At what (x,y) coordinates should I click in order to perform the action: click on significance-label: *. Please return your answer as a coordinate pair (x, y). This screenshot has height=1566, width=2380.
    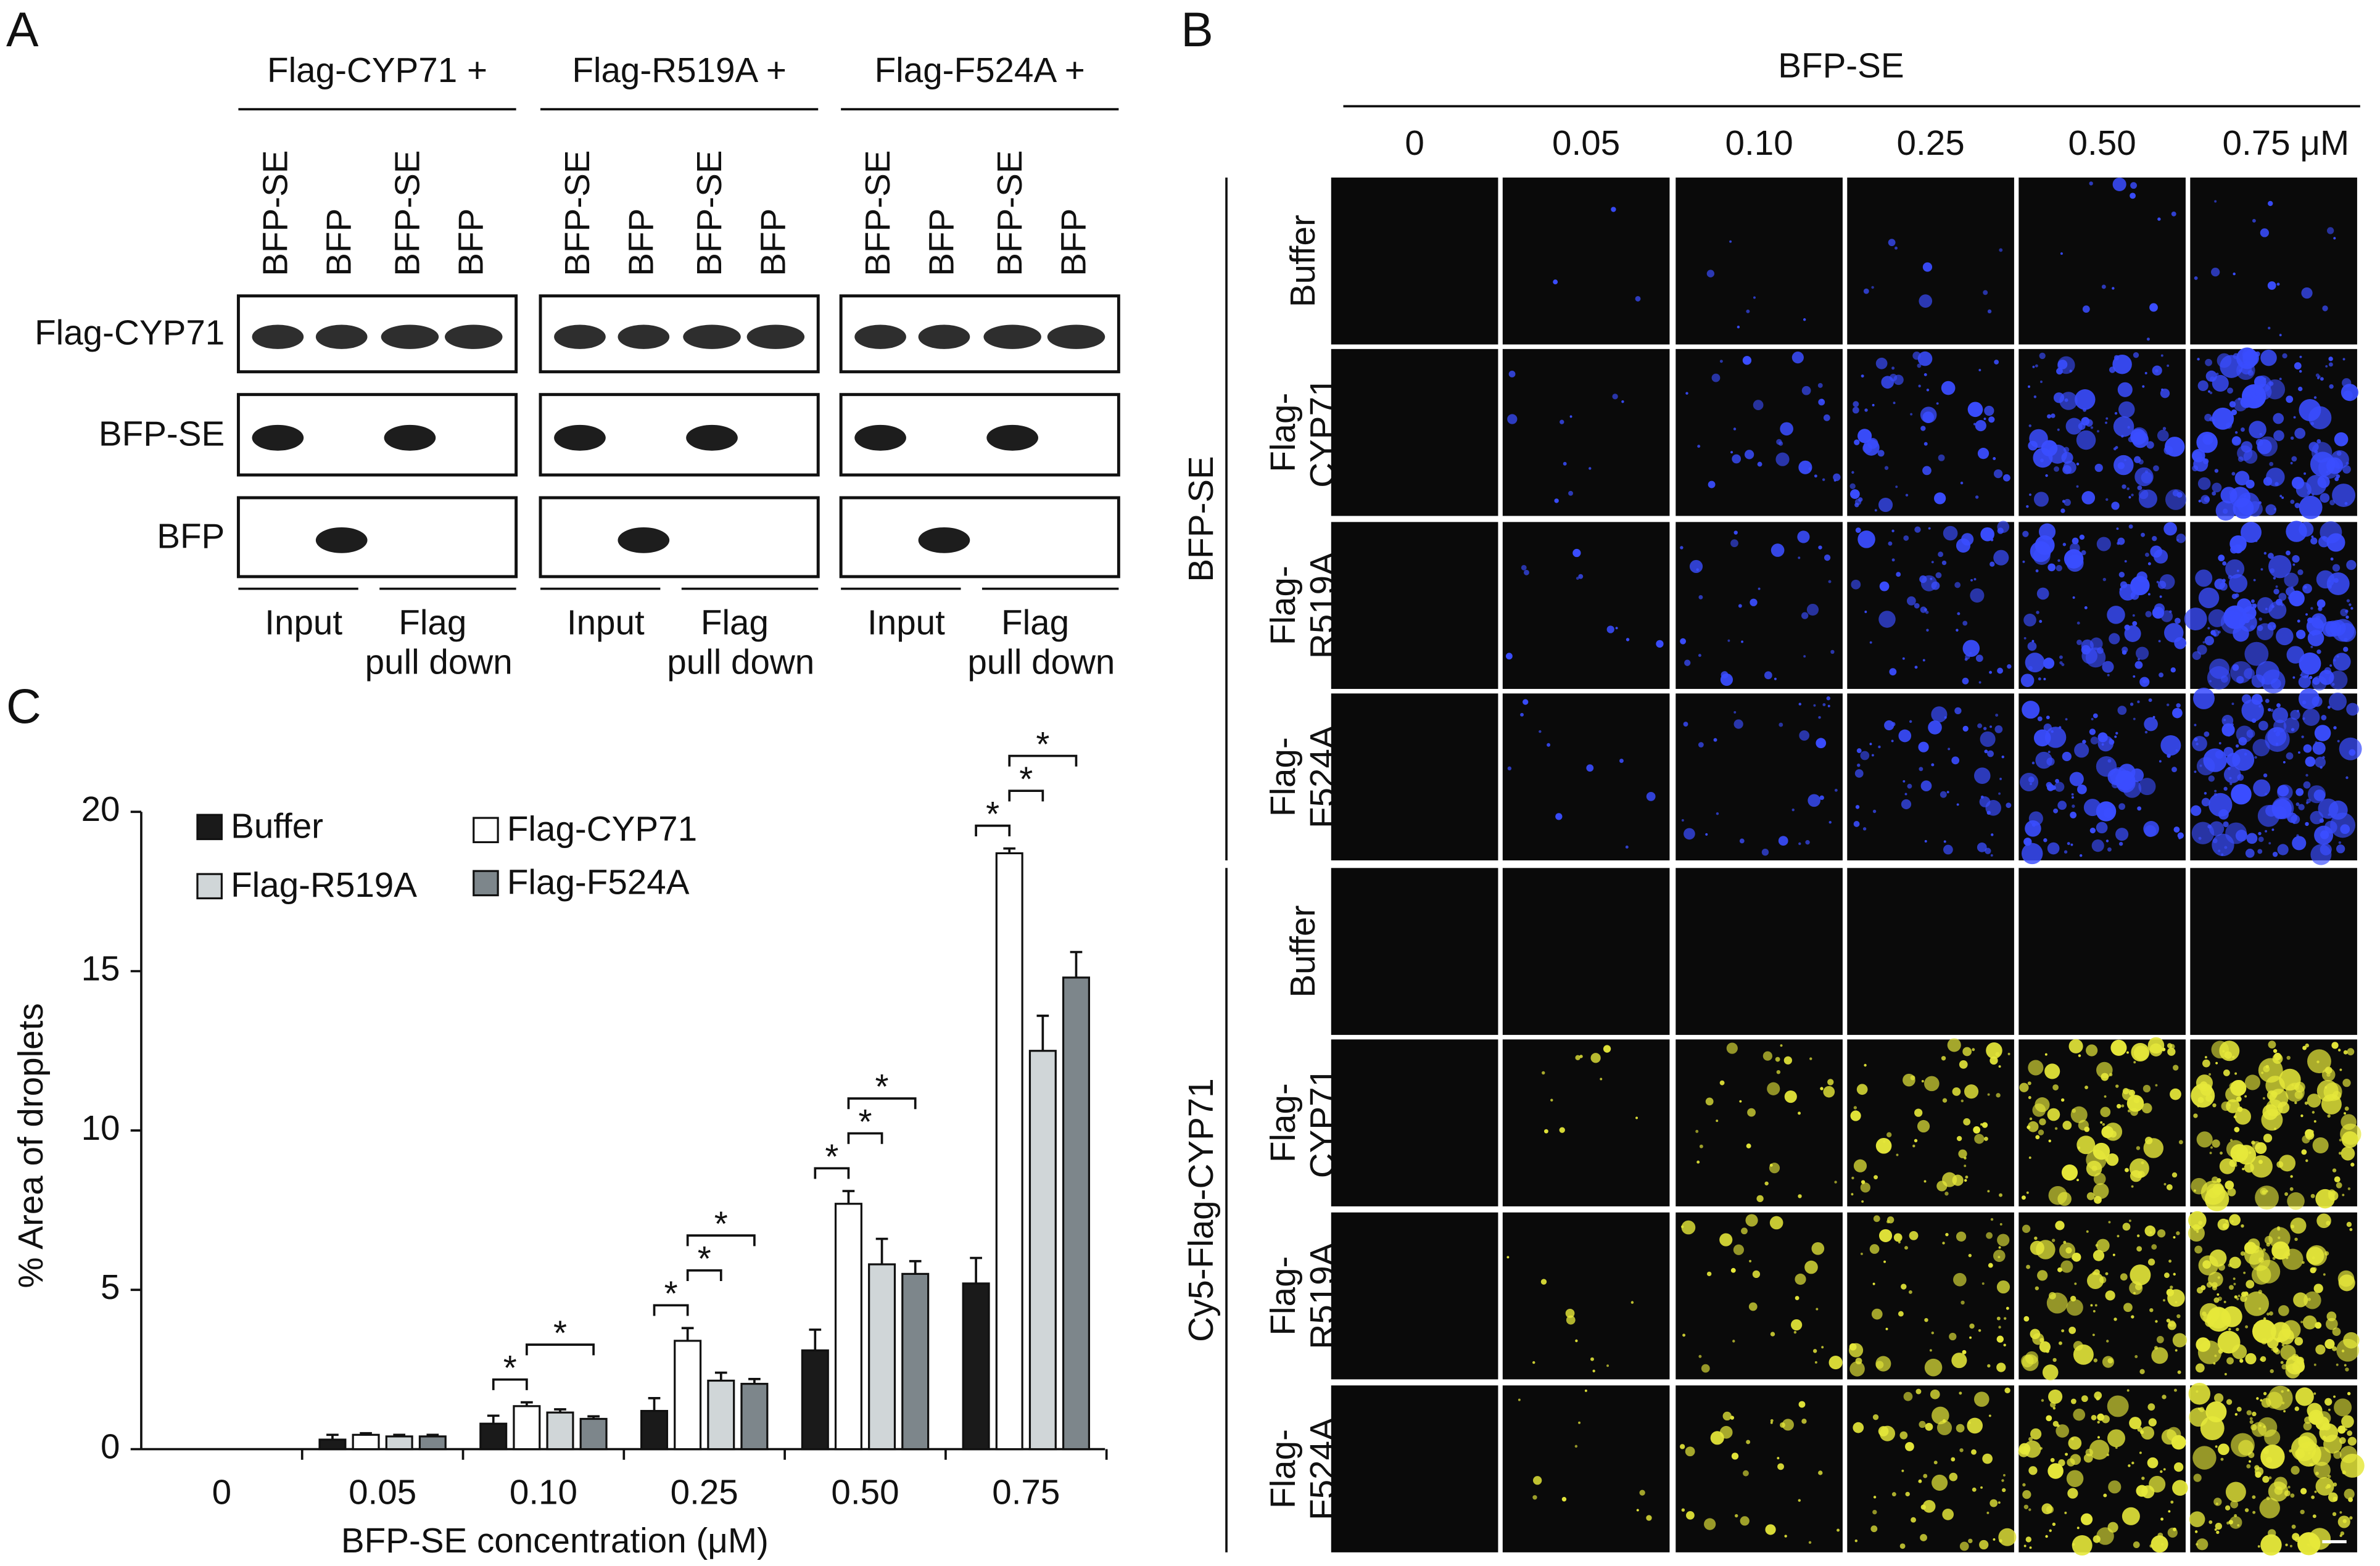
    Looking at the image, I should click on (721, 1223).